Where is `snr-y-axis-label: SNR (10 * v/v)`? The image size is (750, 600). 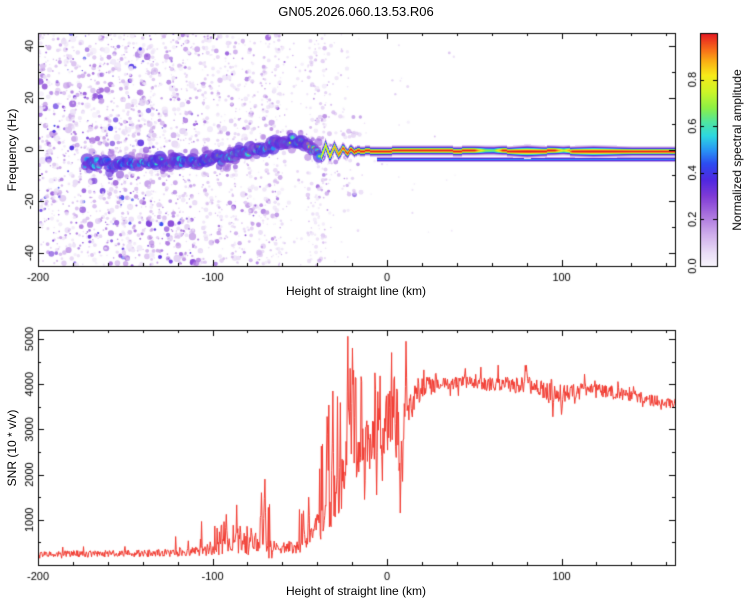
snr-y-axis-label: SNR (10 * v/v) is located at coordinates (12, 448).